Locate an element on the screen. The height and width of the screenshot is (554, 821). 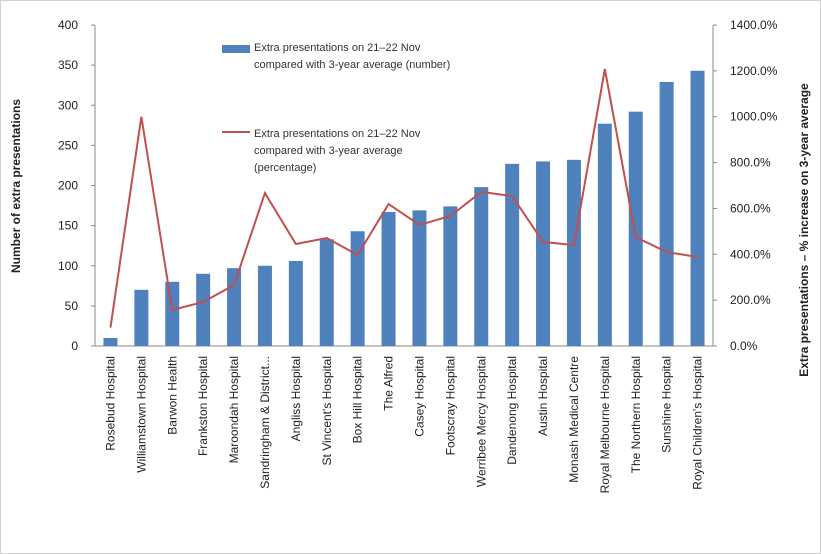
y-tick-label: 300 is located at coordinates (68, 105).